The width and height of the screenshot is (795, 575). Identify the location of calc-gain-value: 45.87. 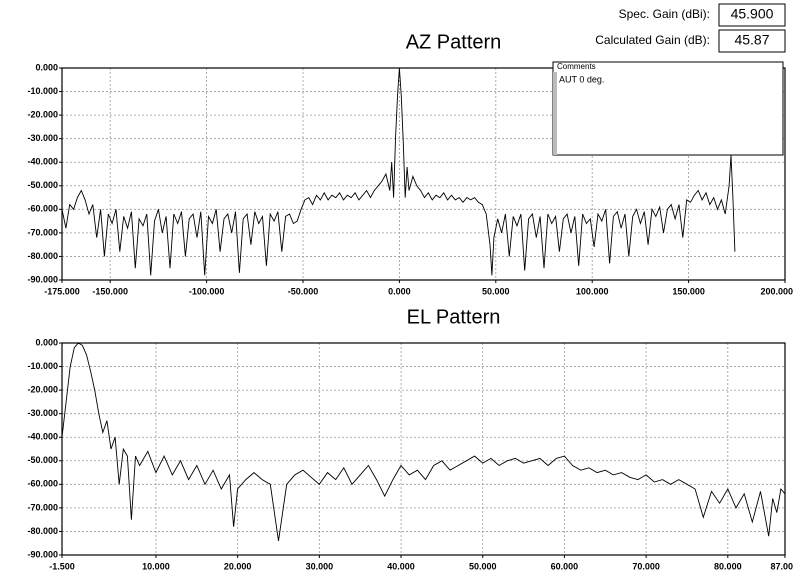
(751, 40).